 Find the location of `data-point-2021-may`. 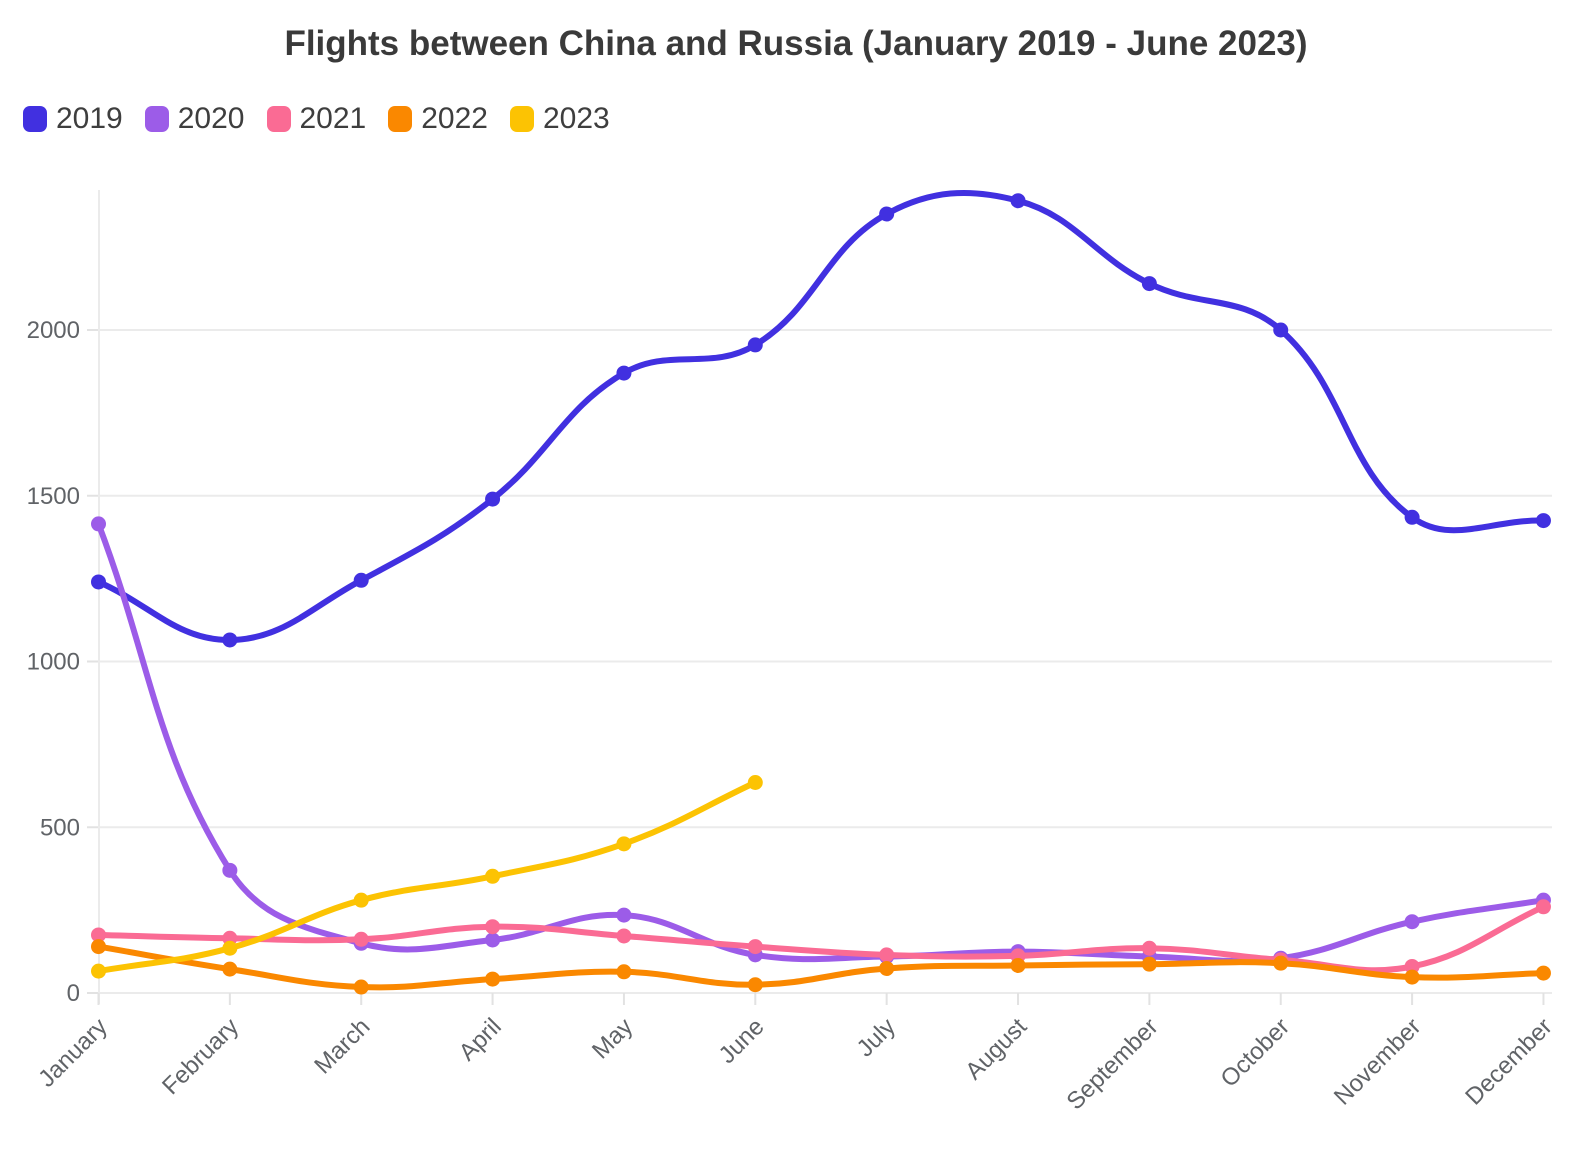

data-point-2021-may is located at coordinates (624, 936).